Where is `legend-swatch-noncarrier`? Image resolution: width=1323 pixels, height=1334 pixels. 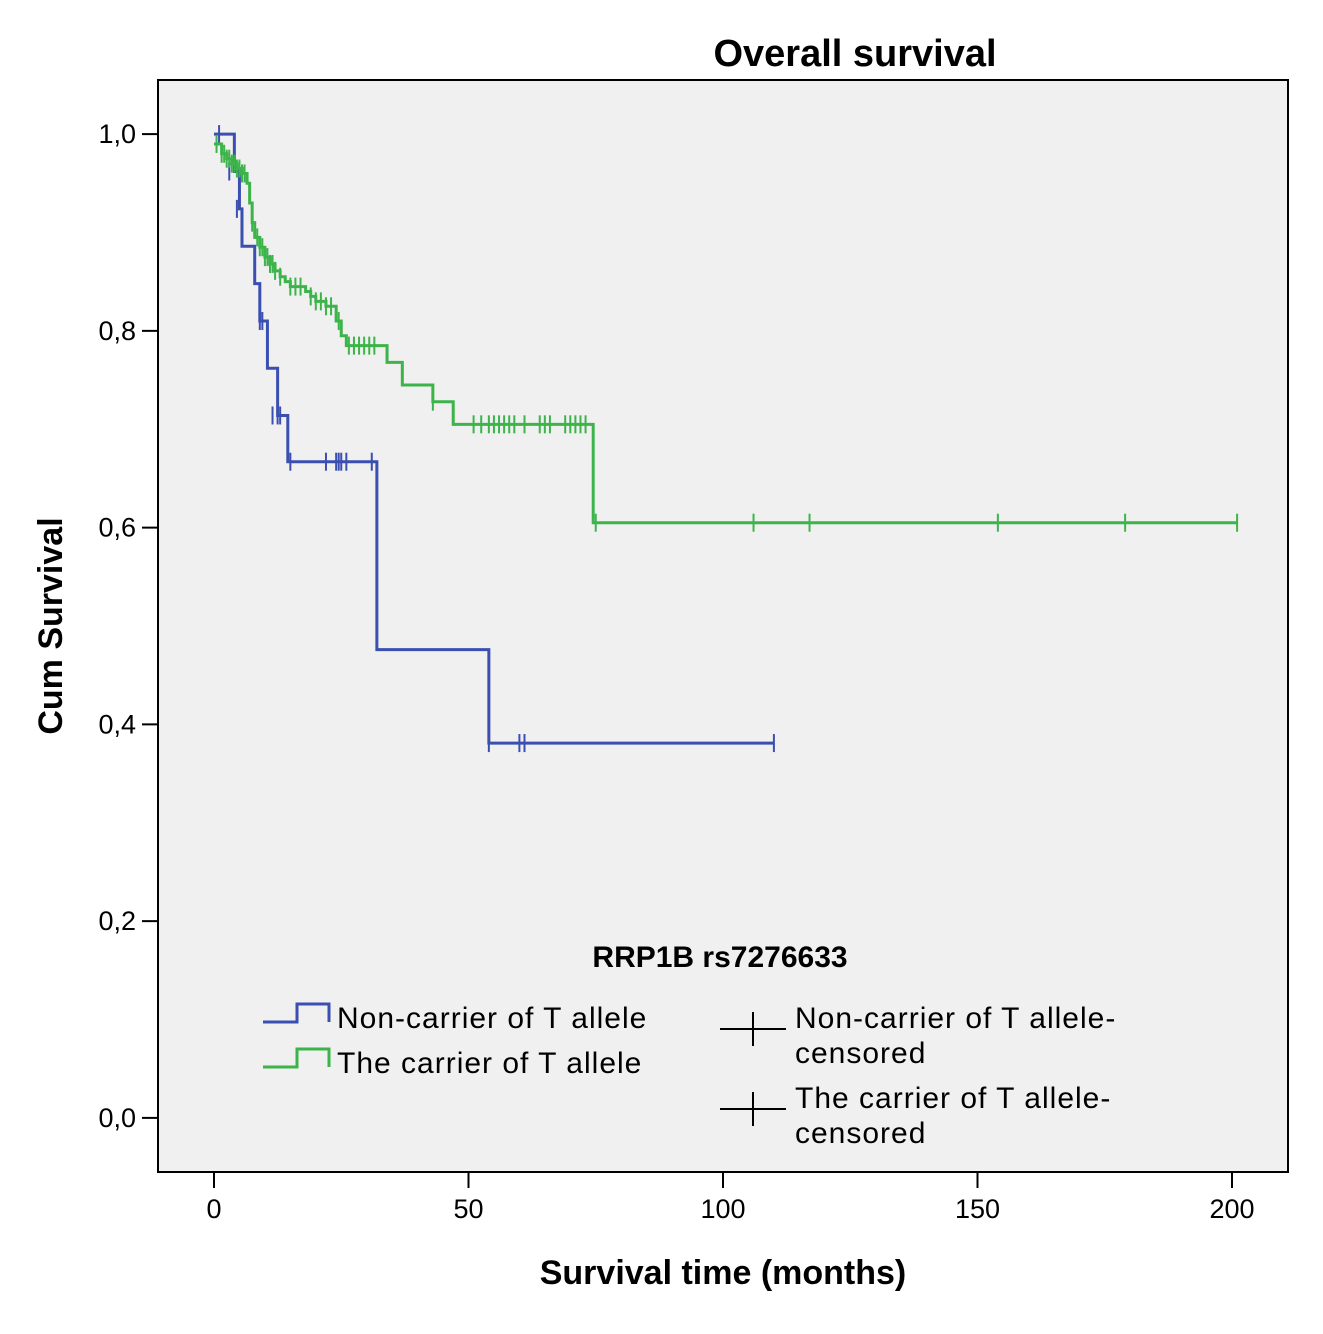 legend-swatch-noncarrier is located at coordinates (297, 1013).